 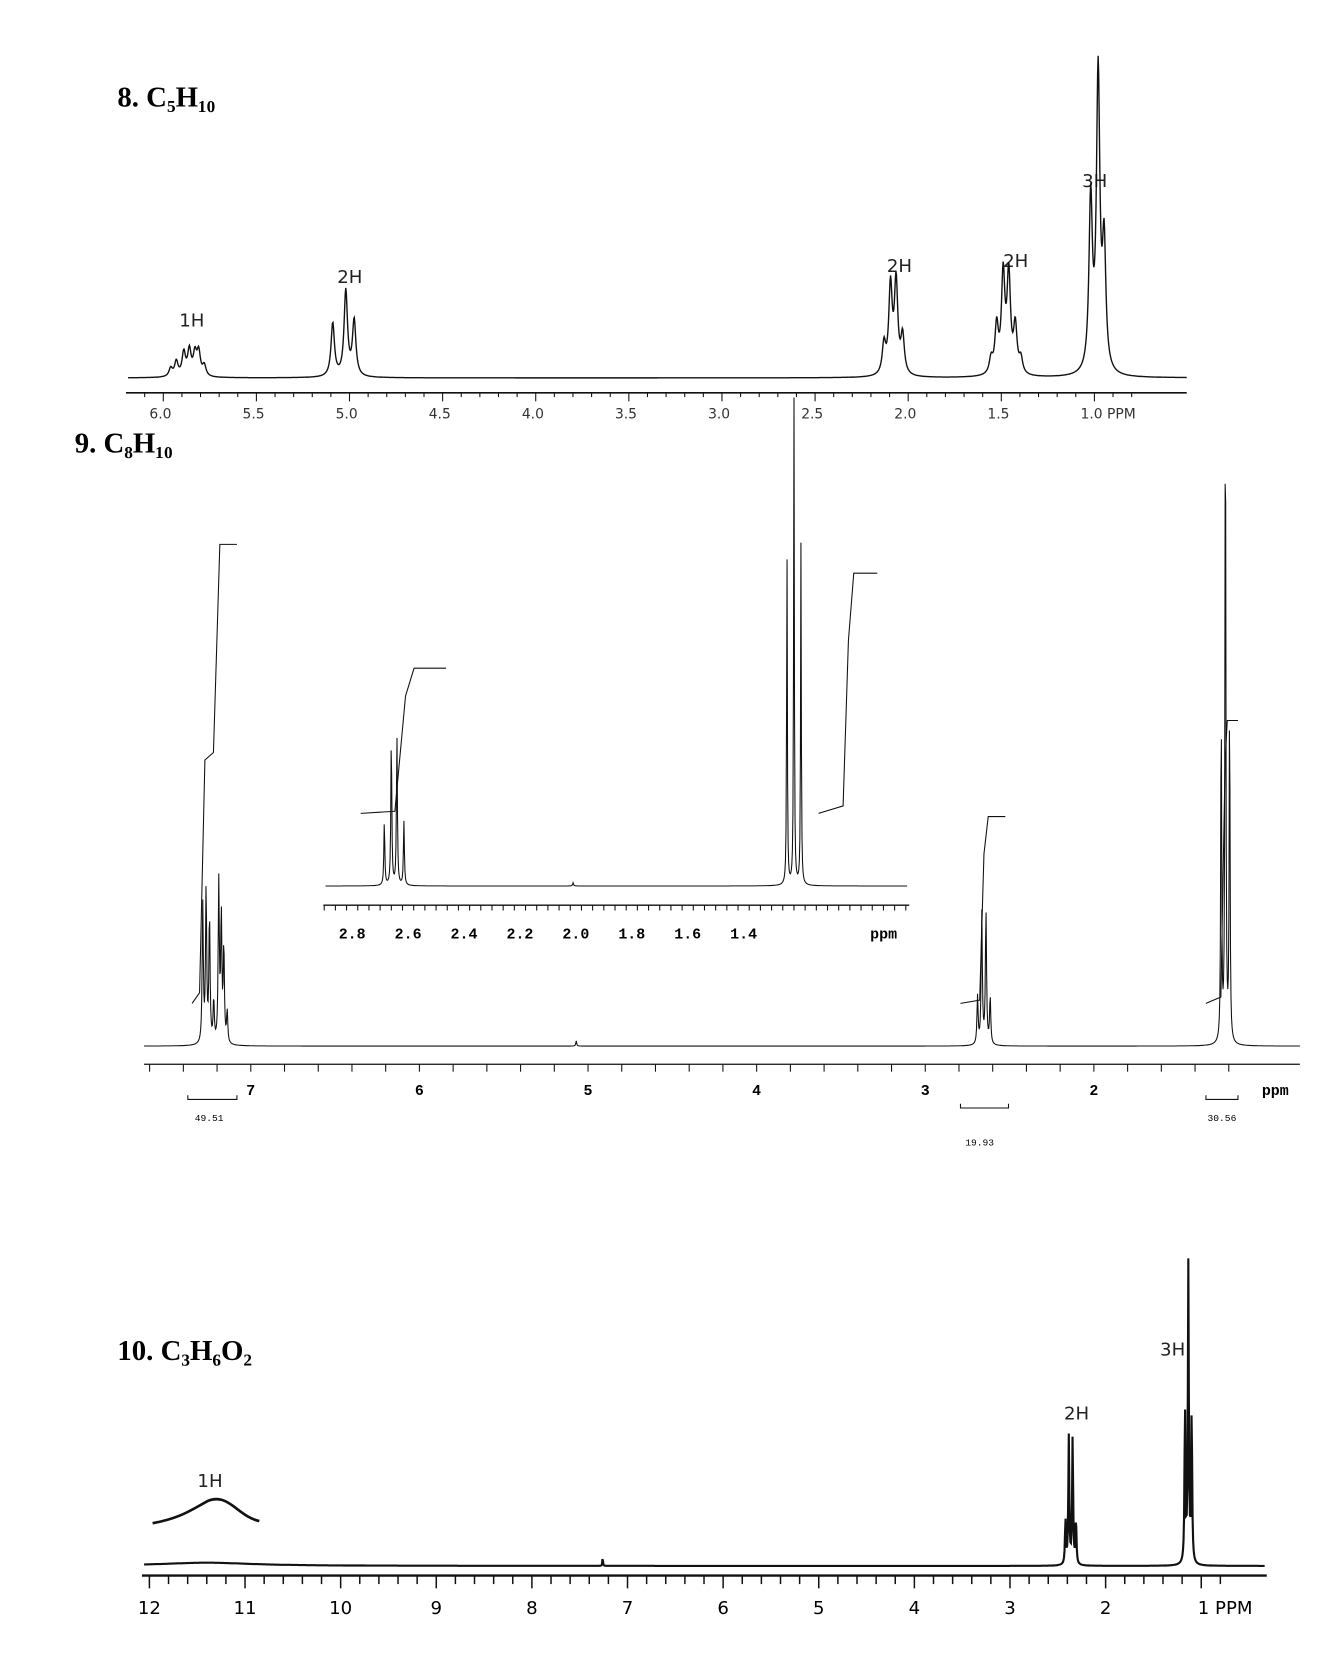 I want to click on x-tick-label: 2.6, so click(x=408, y=935).